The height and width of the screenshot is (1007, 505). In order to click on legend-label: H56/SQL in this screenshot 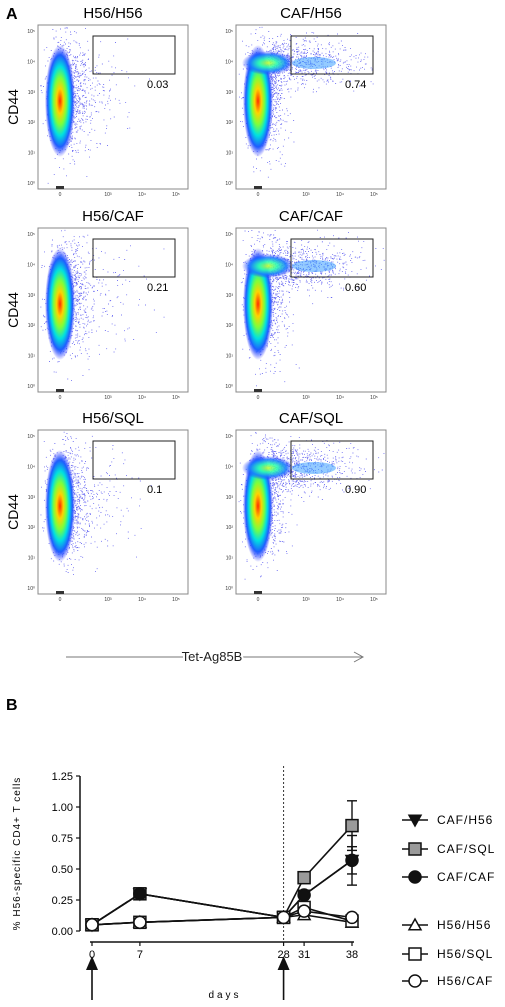, I will do `click(465, 954)`.